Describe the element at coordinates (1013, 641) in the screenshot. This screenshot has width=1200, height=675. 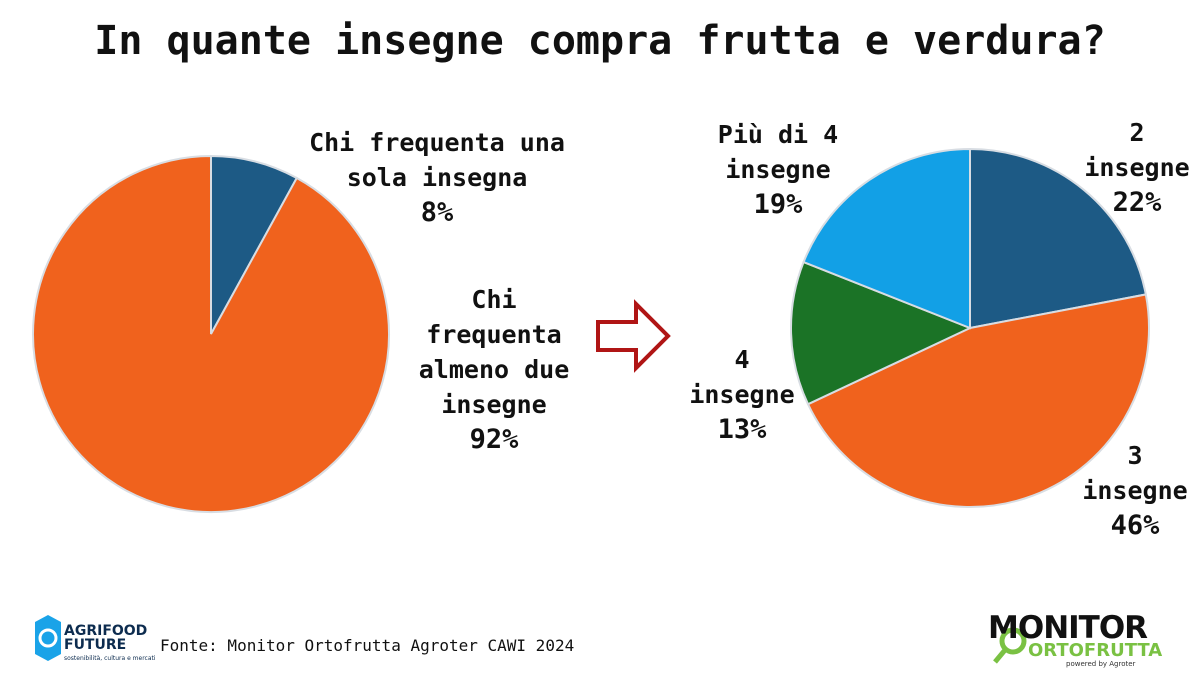
I see `monitor-o` at that location.